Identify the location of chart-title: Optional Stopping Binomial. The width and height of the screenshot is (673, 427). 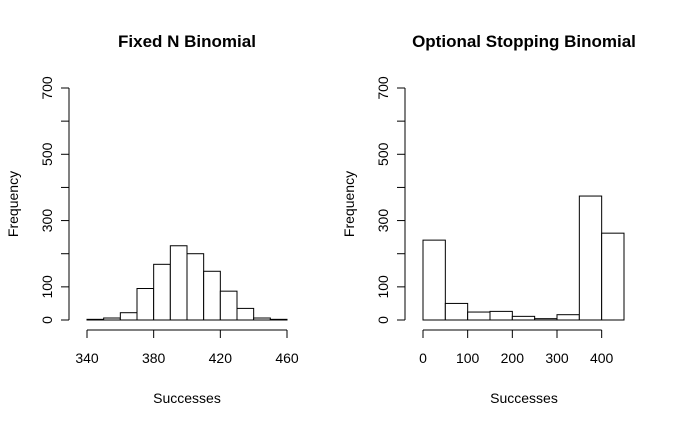
(524, 41).